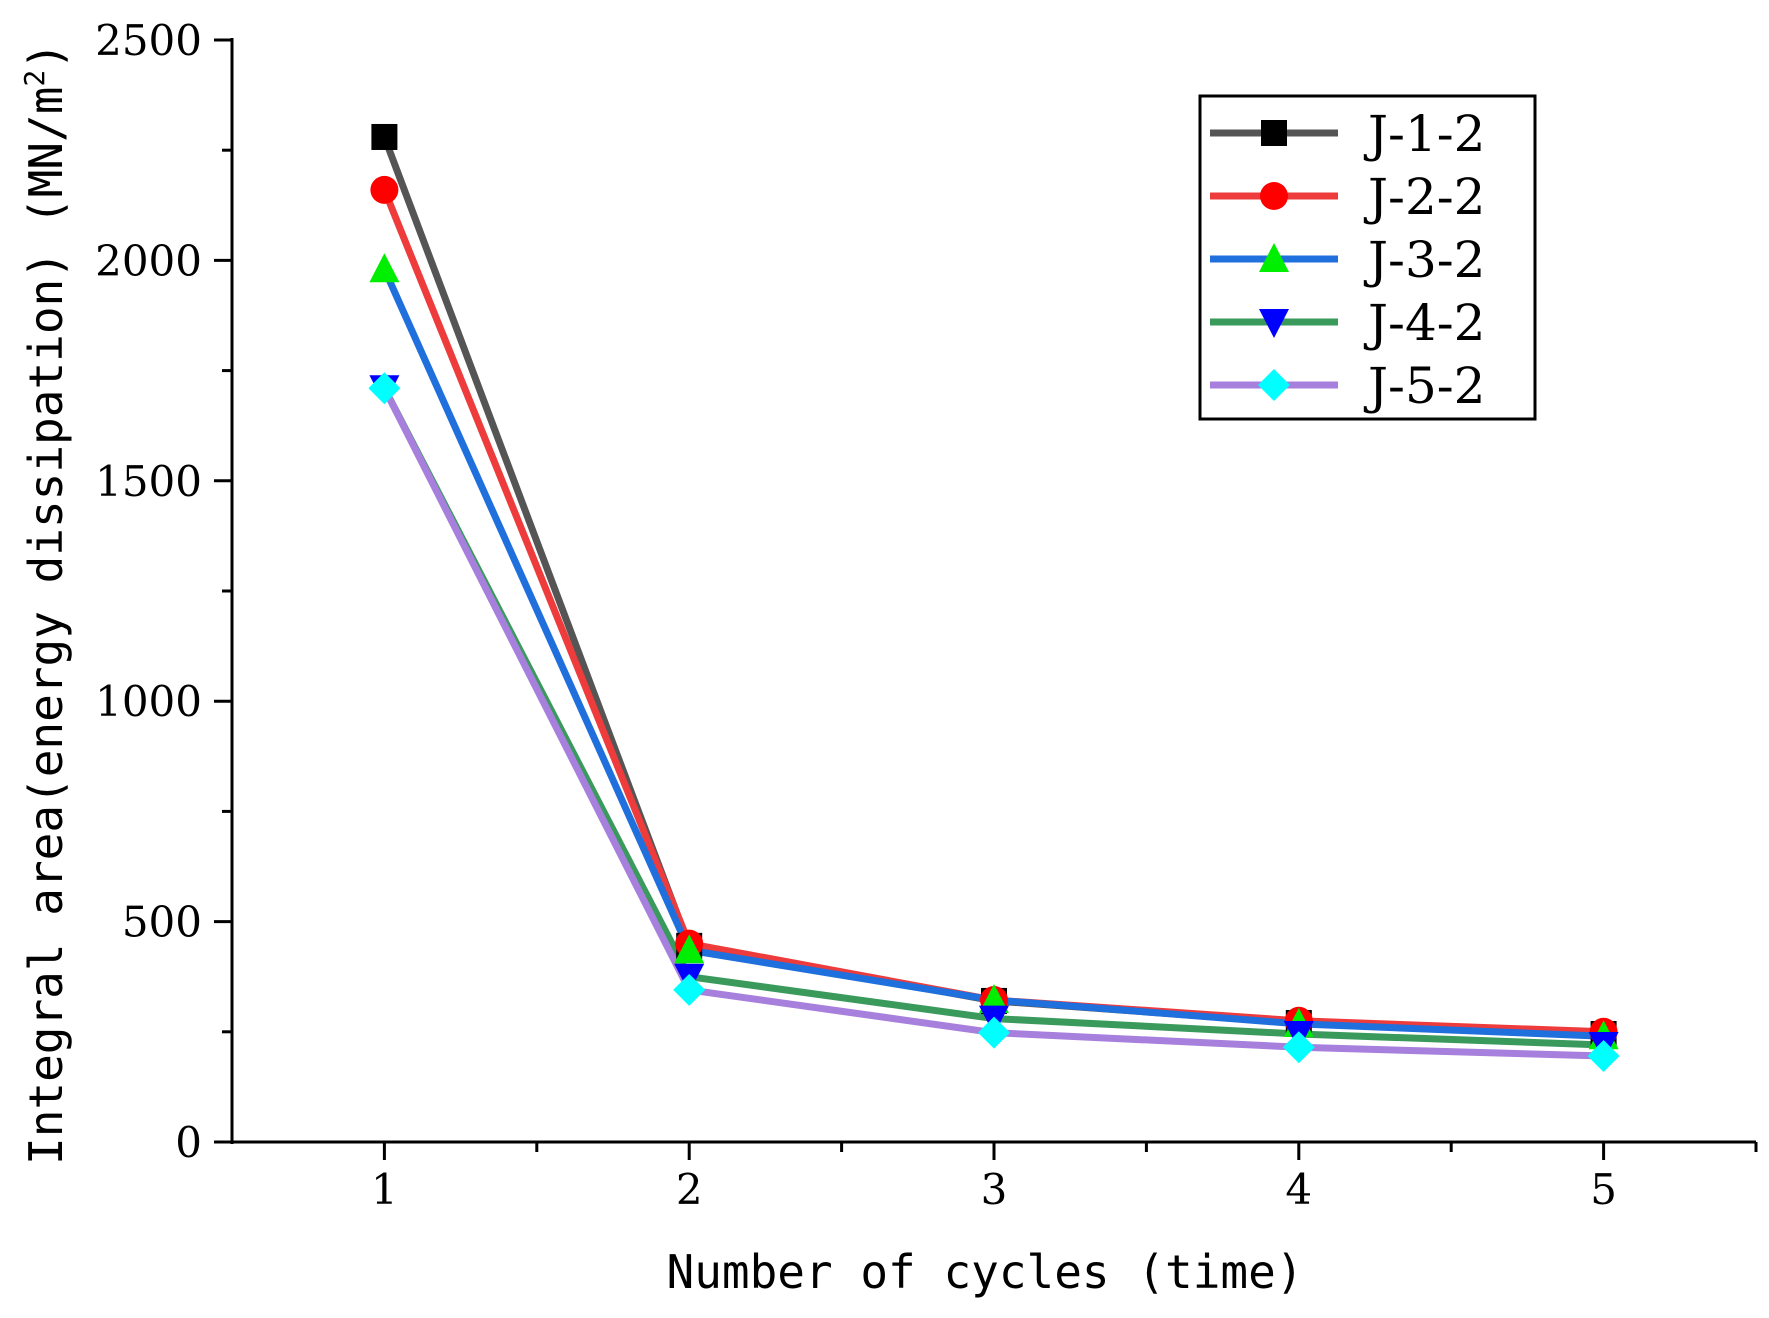 The image size is (1769, 1318). I want to click on y-tick-label: 0, so click(188, 1142).